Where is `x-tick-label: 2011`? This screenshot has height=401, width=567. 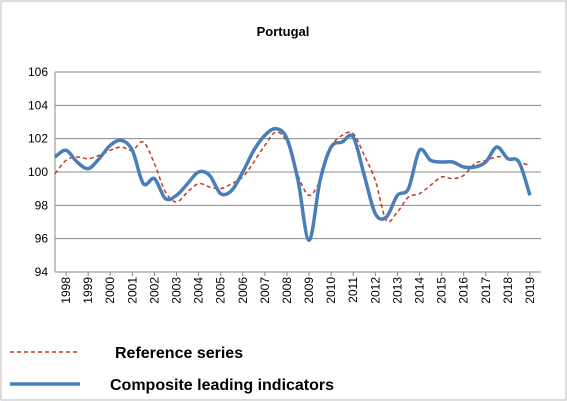
x-tick-label: 2011 is located at coordinates (353, 290).